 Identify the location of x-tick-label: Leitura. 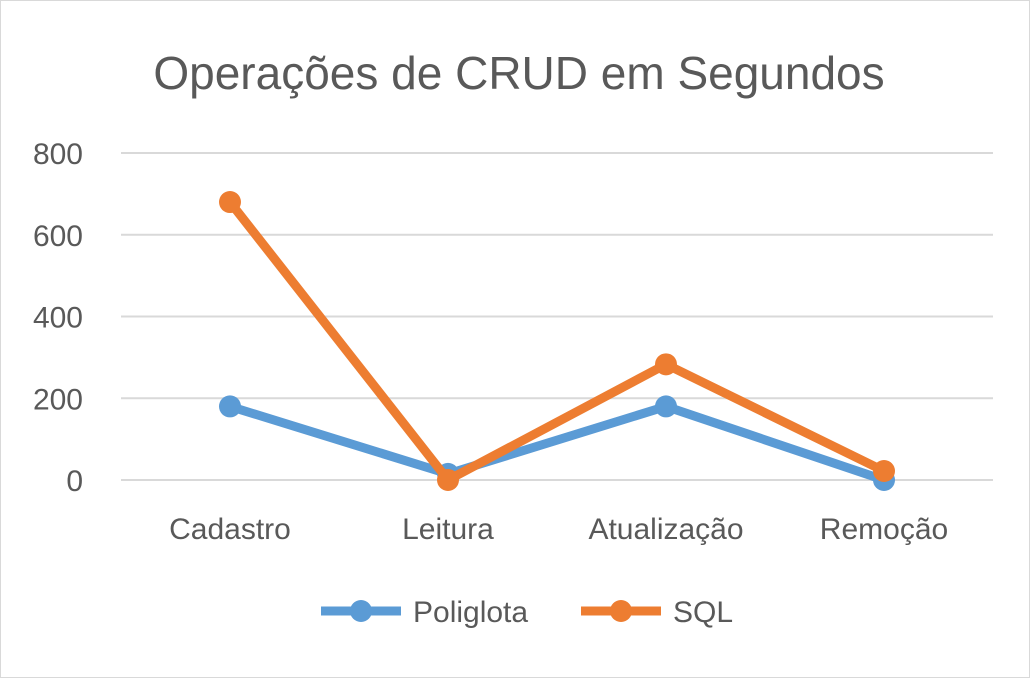
(448, 529).